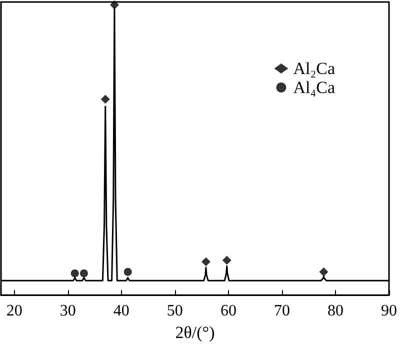 This screenshot has width=400, height=346. Describe the element at coordinates (195, 332) in the screenshot. I see `x-axis-title: 2θ/(°)` at that location.